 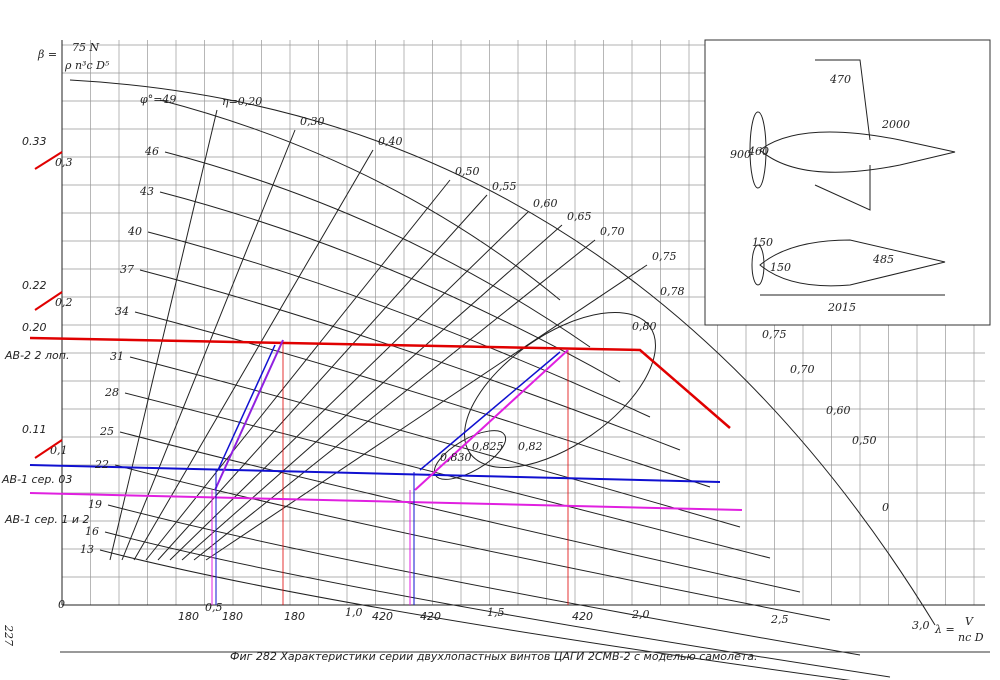 I want to click on pitch-label: 22, so click(x=101, y=464).